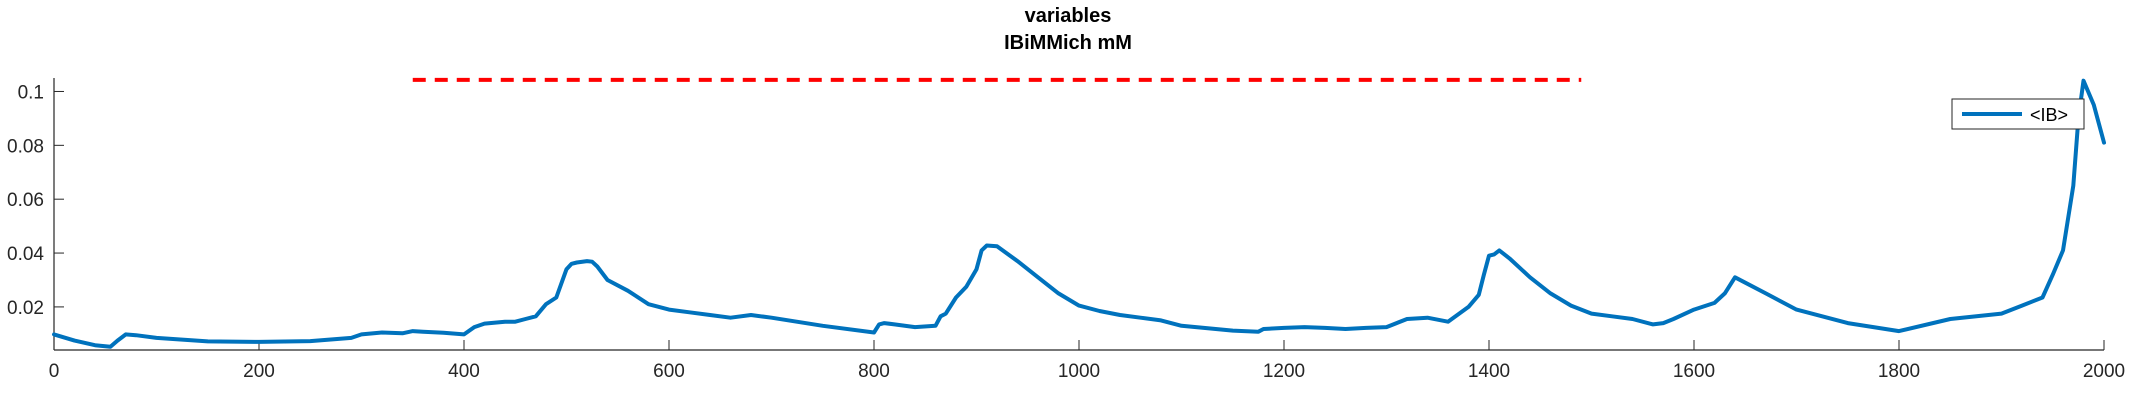 This screenshot has width=2133, height=400. What do you see at coordinates (25, 146) in the screenshot?
I see `y-tick-label: 0.08` at bounding box center [25, 146].